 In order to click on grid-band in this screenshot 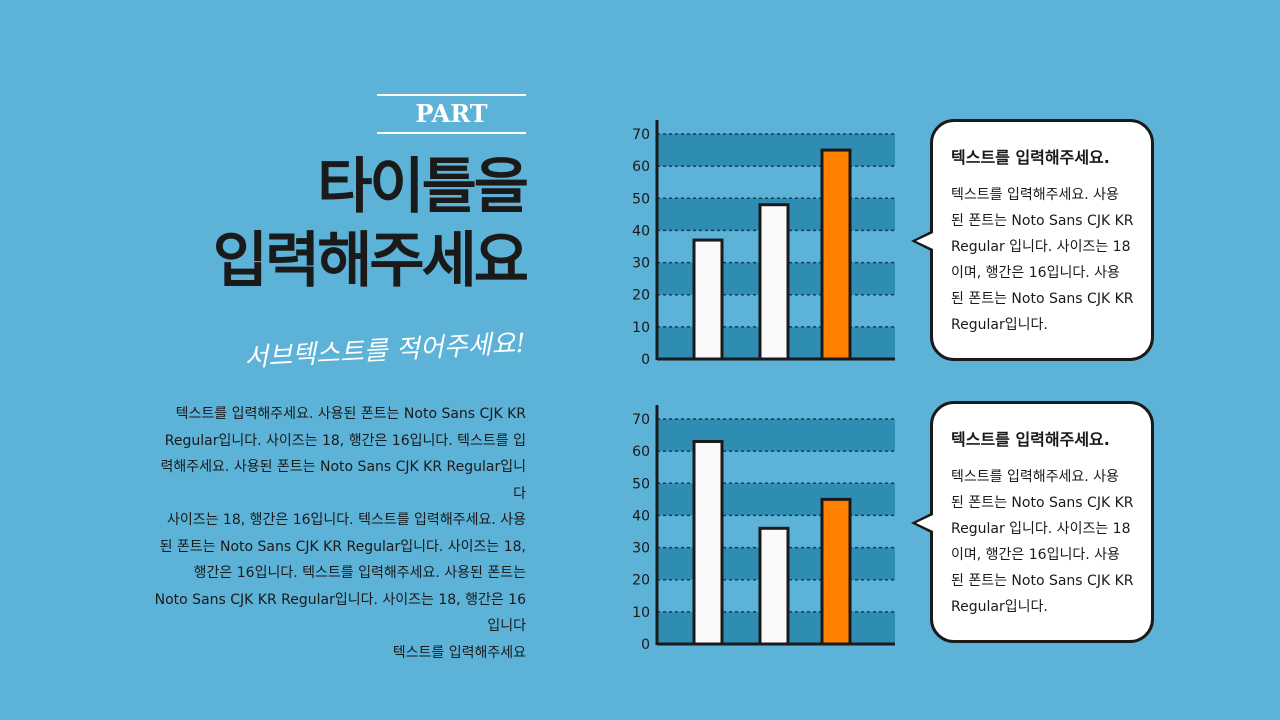, I will do `click(776, 150)`.